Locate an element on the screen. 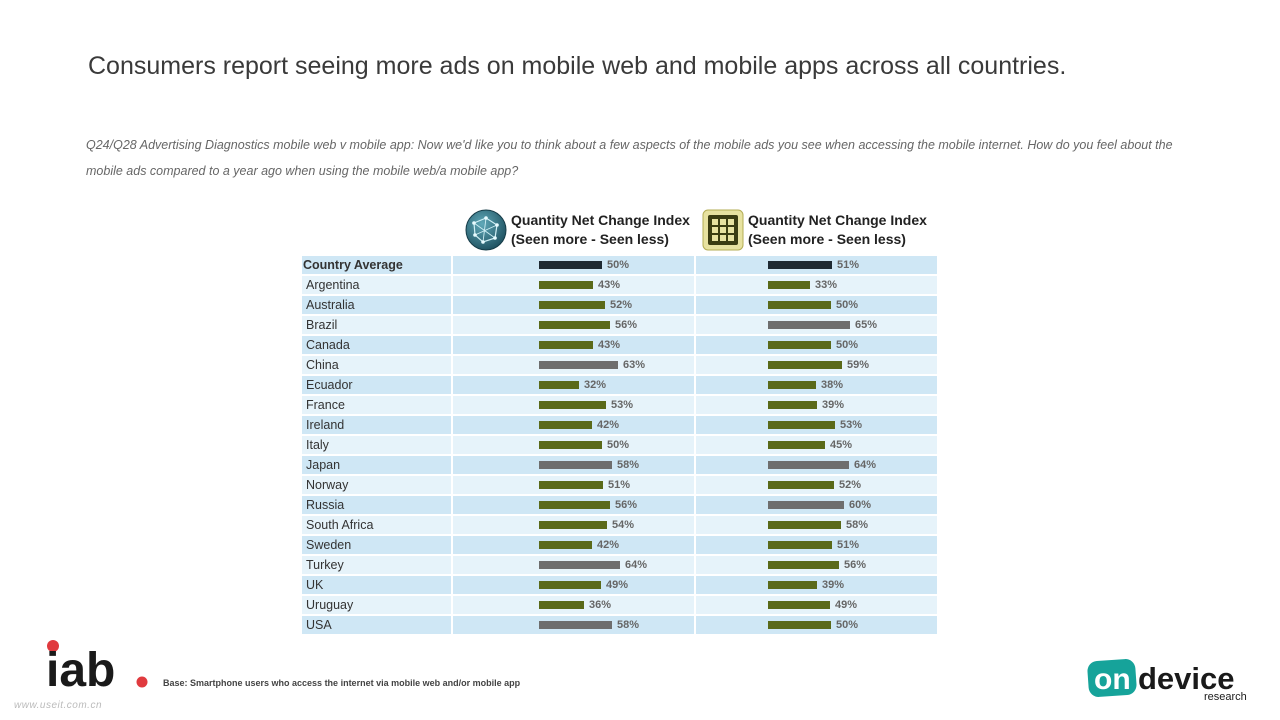 The image size is (1280, 720). data-label: 43% is located at coordinates (609, 345).